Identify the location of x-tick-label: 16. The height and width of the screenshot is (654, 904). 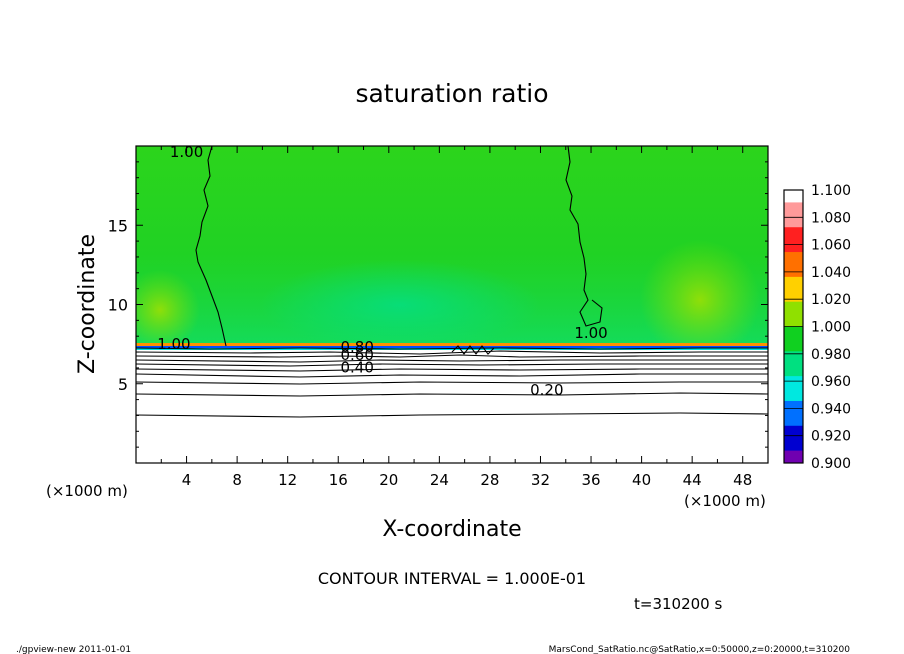
(338, 480).